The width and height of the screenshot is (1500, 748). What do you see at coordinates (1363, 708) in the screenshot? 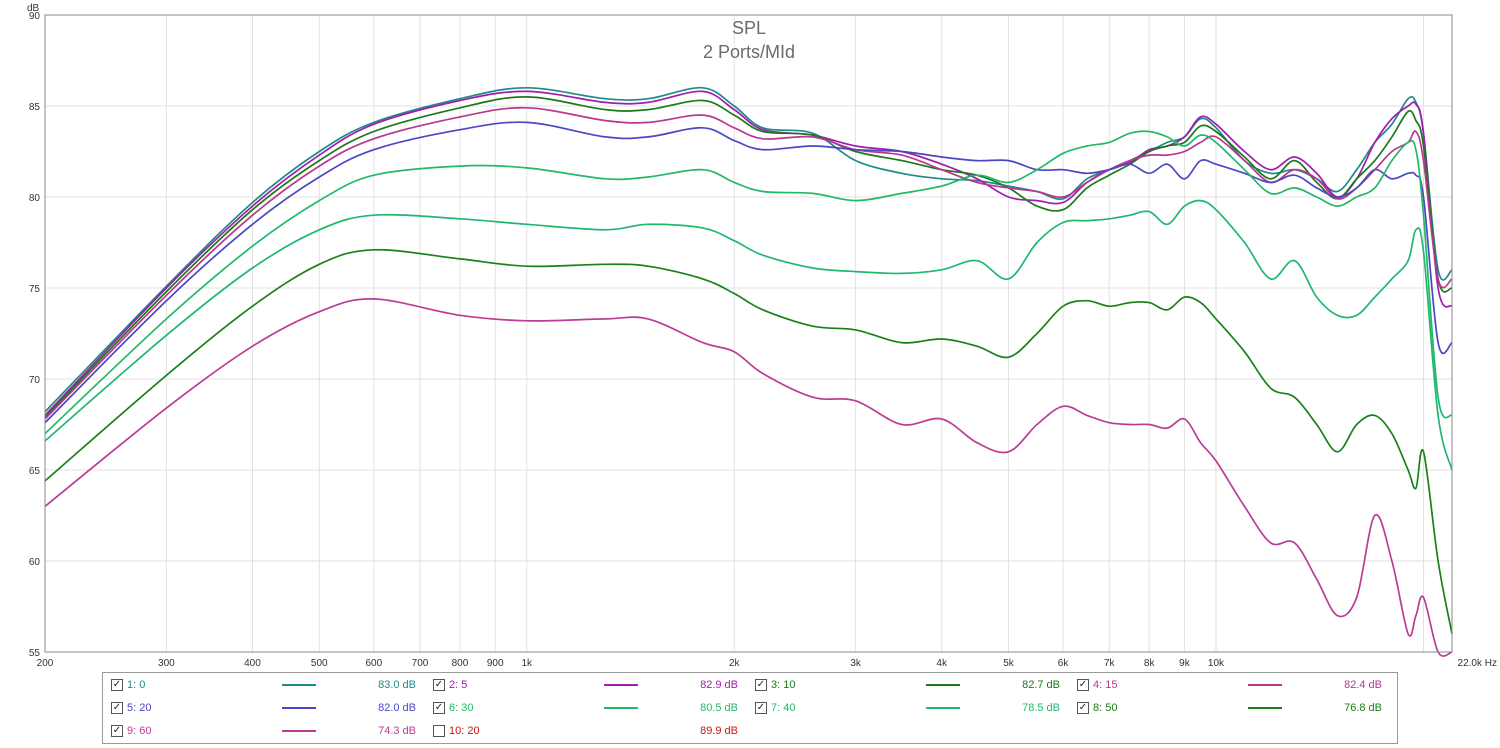
I see `legend-value: 76.8 dB` at bounding box center [1363, 708].